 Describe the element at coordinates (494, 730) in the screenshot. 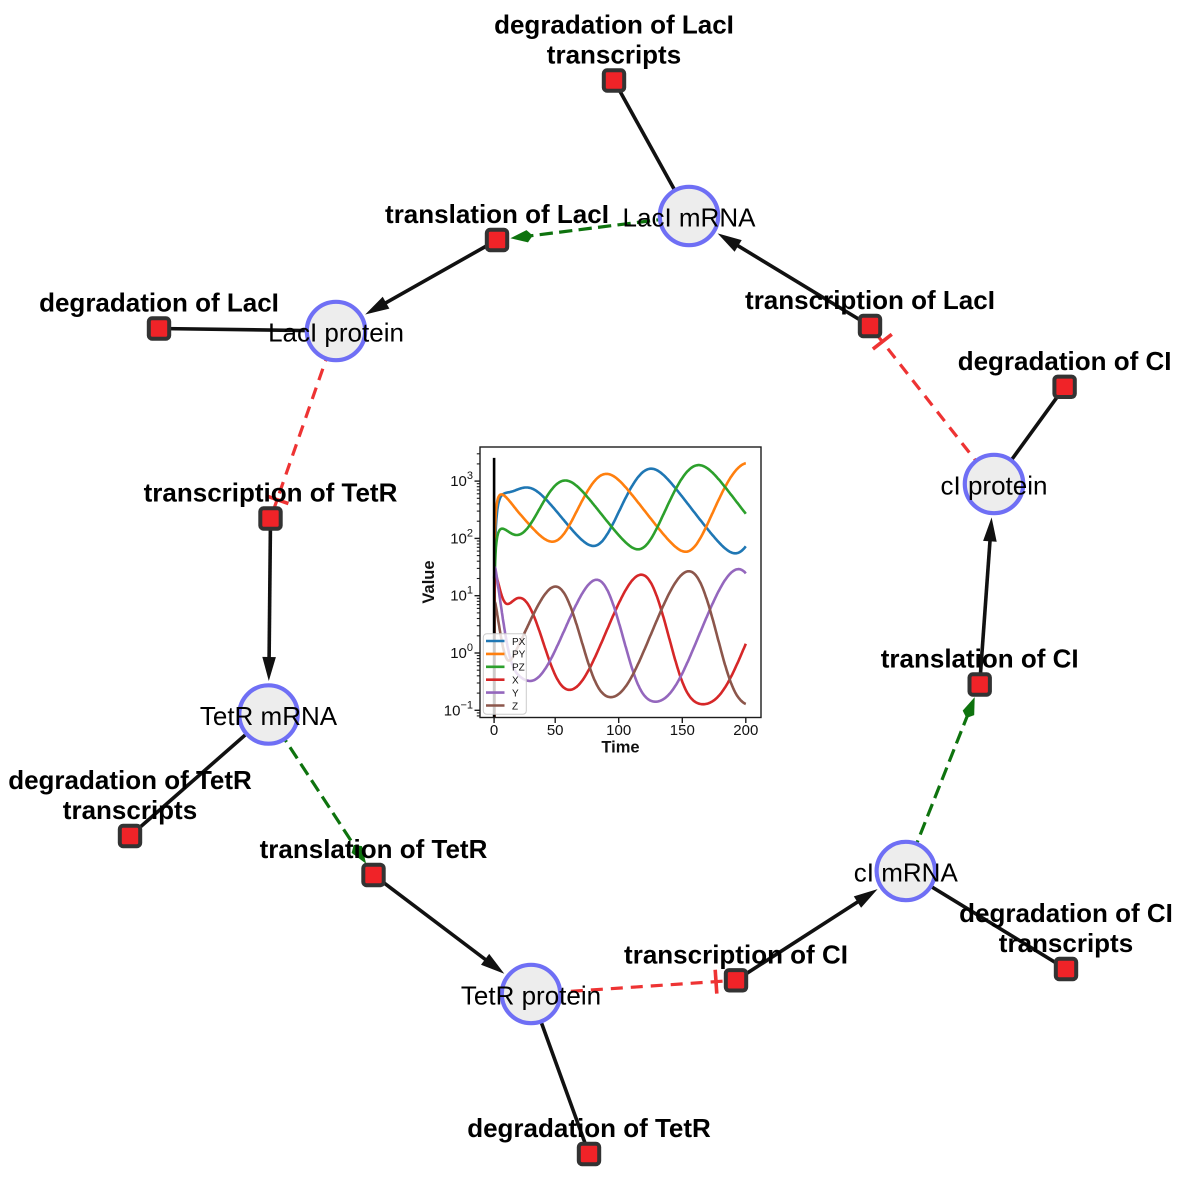

I see `svg-text: 0` at that location.